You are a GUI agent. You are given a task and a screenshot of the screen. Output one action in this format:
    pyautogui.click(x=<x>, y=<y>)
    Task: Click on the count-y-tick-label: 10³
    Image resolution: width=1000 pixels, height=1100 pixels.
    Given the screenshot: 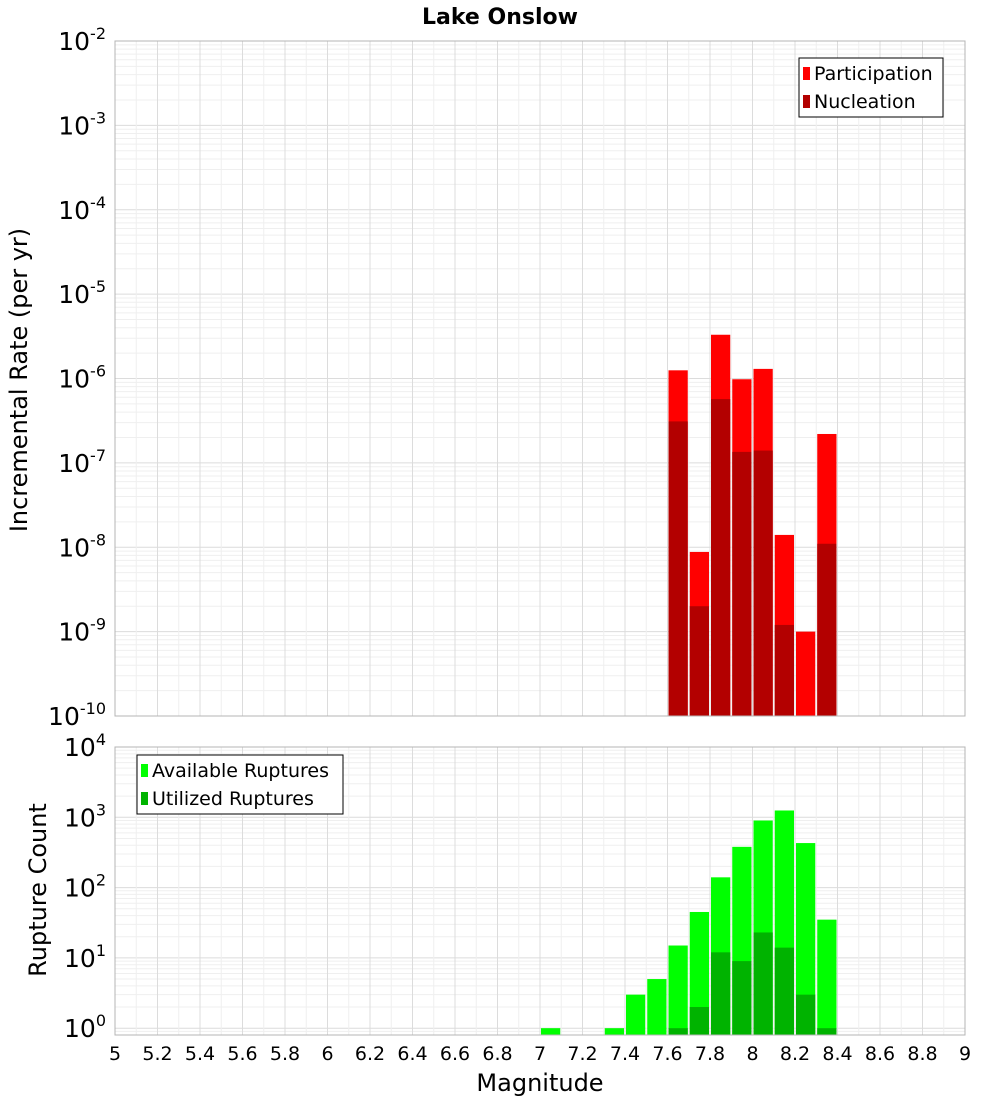 What is the action you would take?
    pyautogui.click(x=85, y=816)
    